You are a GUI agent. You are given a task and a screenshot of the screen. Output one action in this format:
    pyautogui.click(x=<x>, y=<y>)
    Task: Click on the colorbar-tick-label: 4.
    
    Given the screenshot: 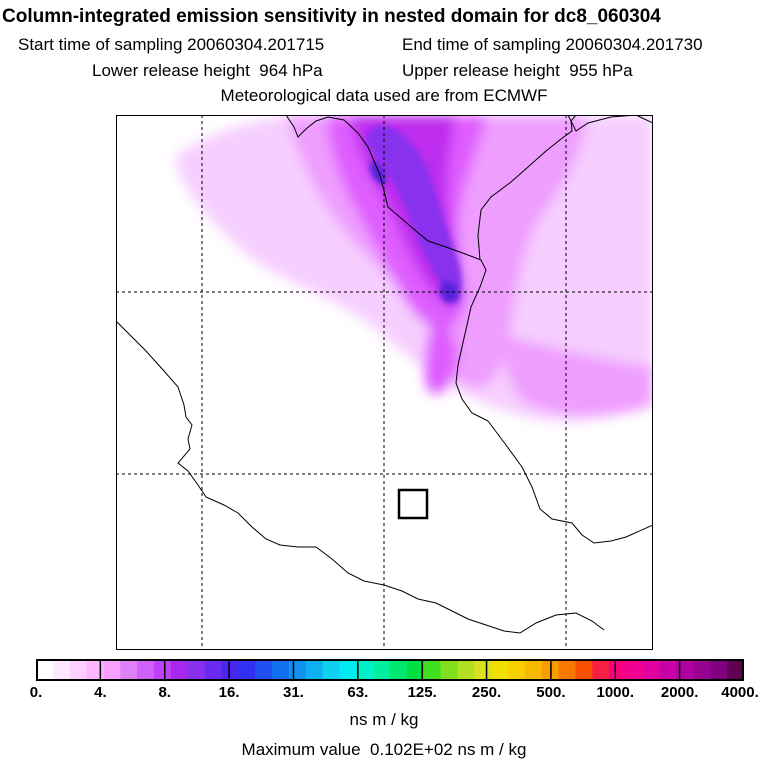 What is the action you would take?
    pyautogui.click(x=100, y=692)
    